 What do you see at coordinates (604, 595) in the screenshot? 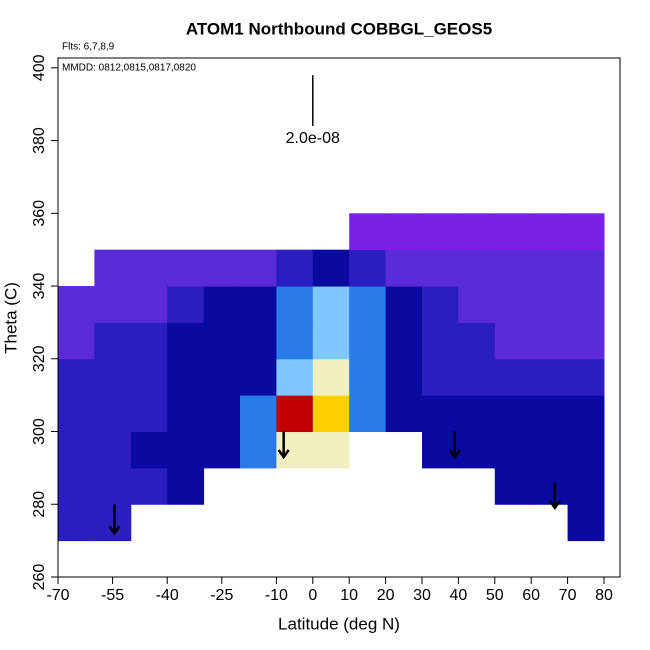
I see `x-tick-label: 80` at bounding box center [604, 595].